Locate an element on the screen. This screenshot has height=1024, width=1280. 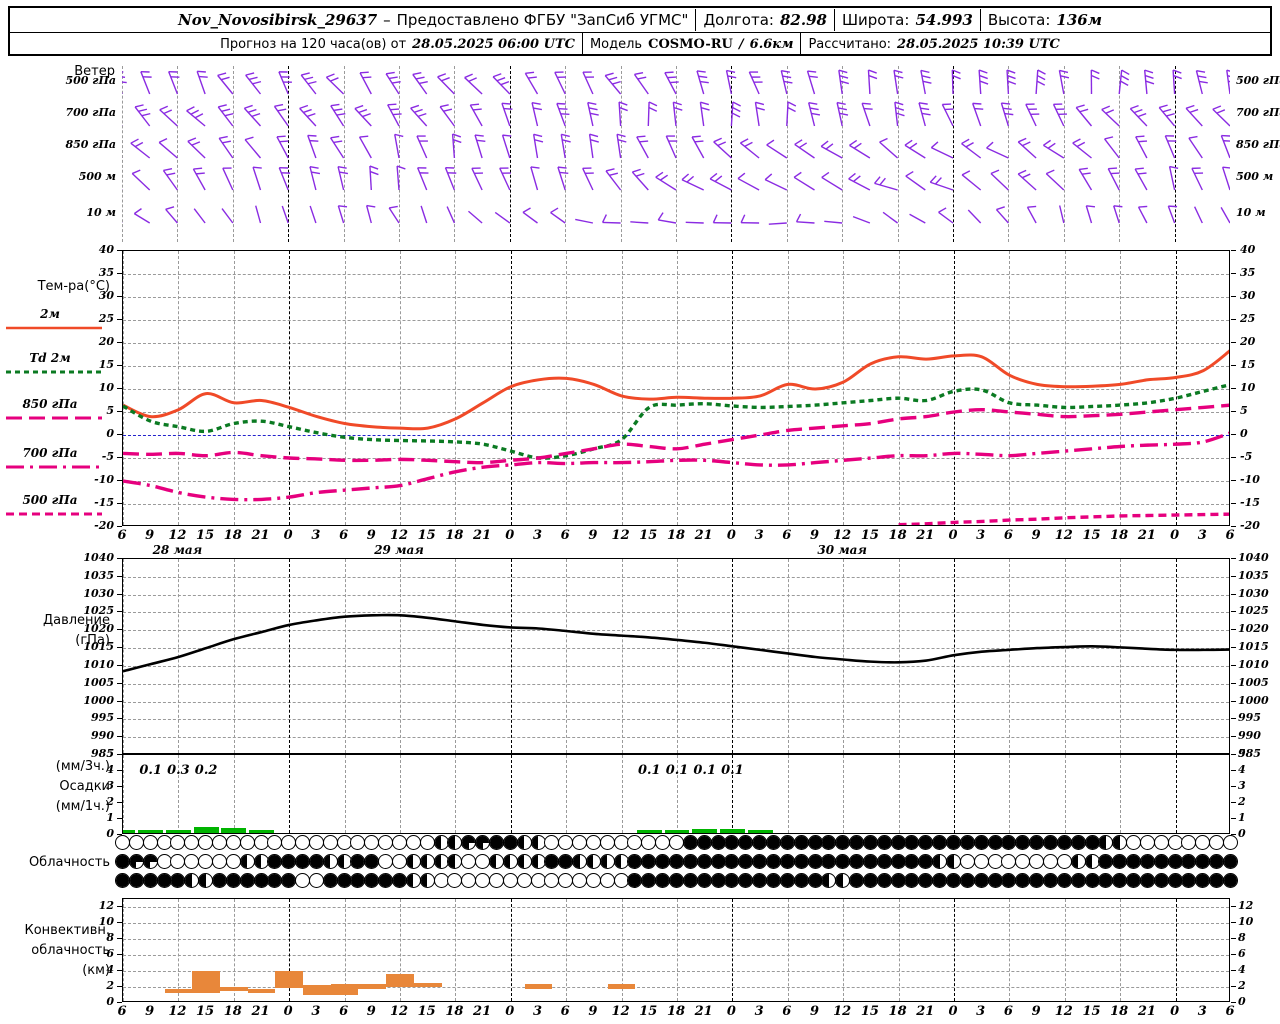
cloudiness-caption: Облачность is located at coordinates (69, 862).